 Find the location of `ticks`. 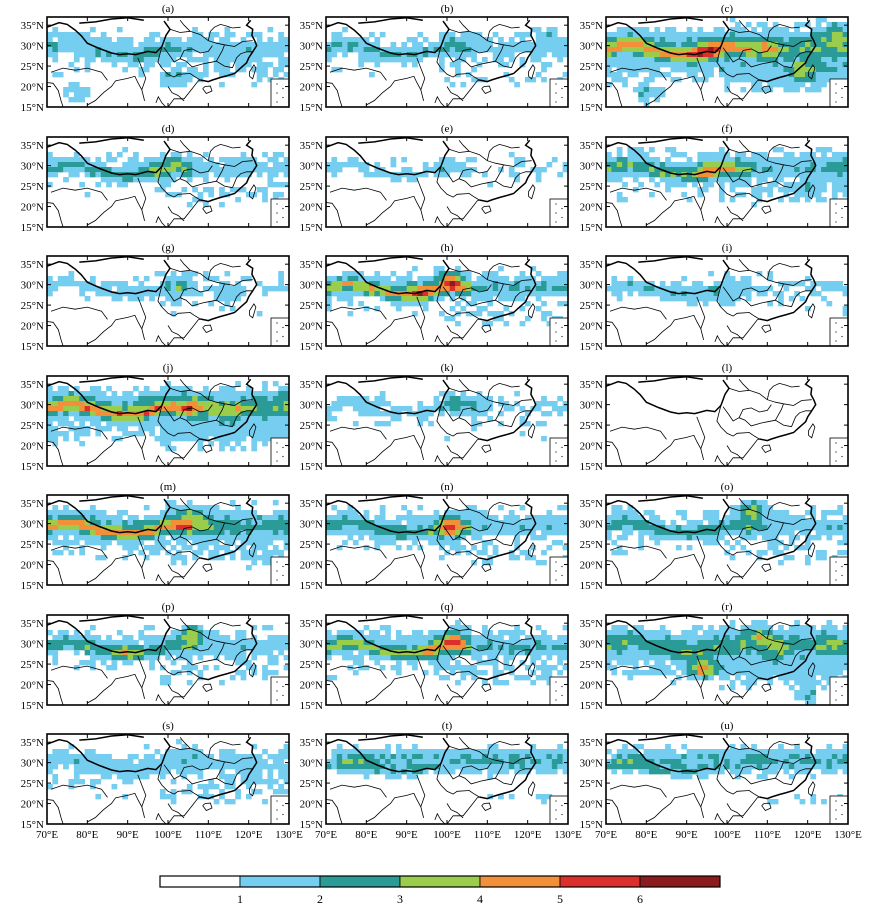

ticks is located at coordinates (168, 62).